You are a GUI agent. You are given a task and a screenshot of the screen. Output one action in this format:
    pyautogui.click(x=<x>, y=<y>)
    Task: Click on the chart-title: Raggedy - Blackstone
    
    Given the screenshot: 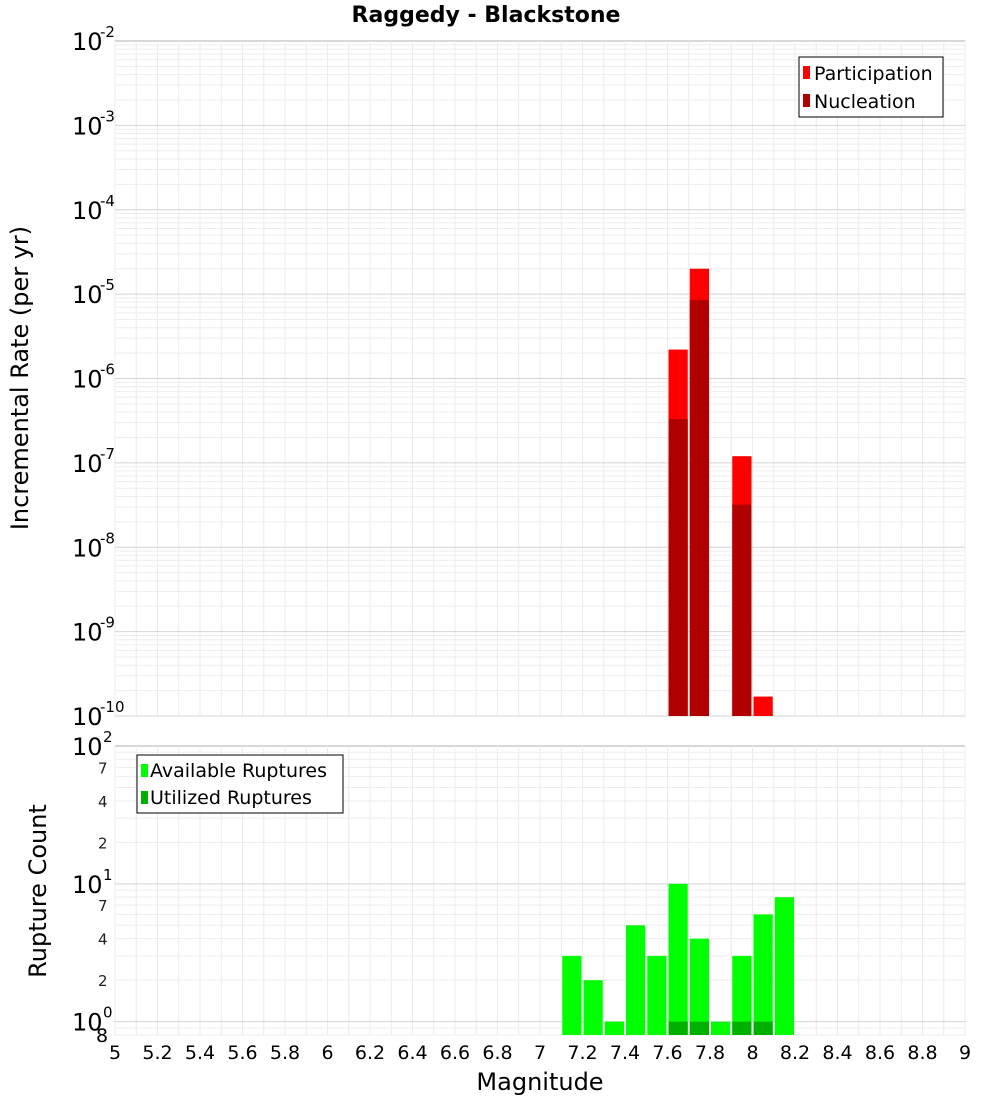 What is the action you would take?
    pyautogui.click(x=486, y=15)
    